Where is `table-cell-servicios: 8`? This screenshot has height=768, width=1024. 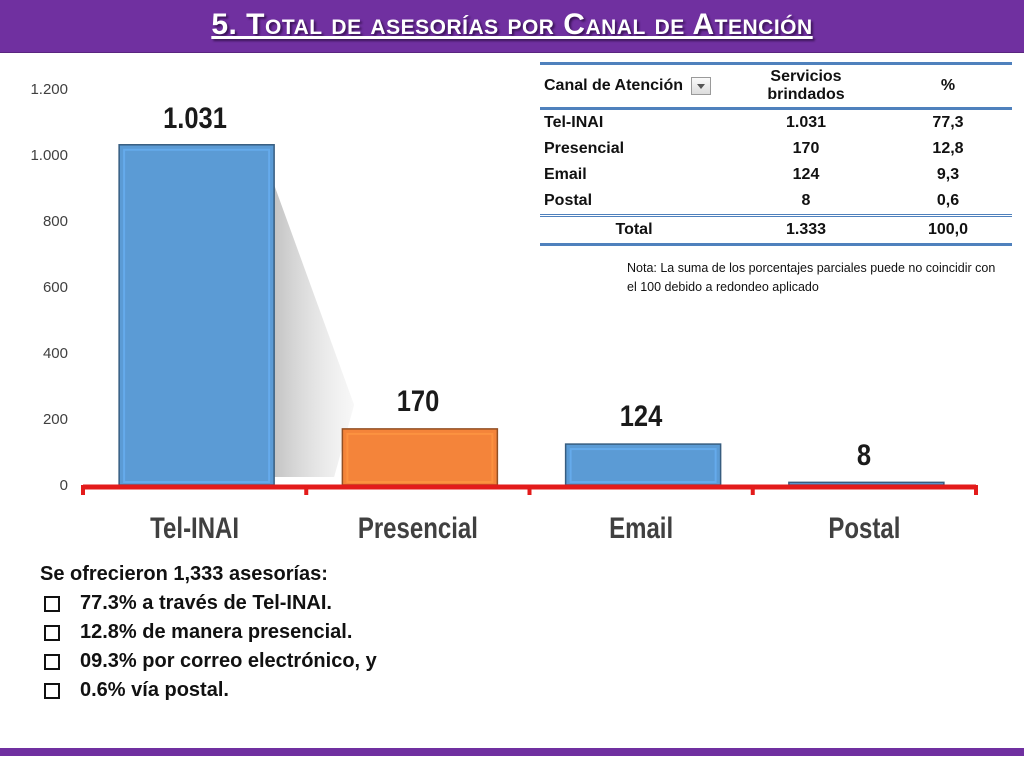
table-cell-servicios: 8 is located at coordinates (806, 200).